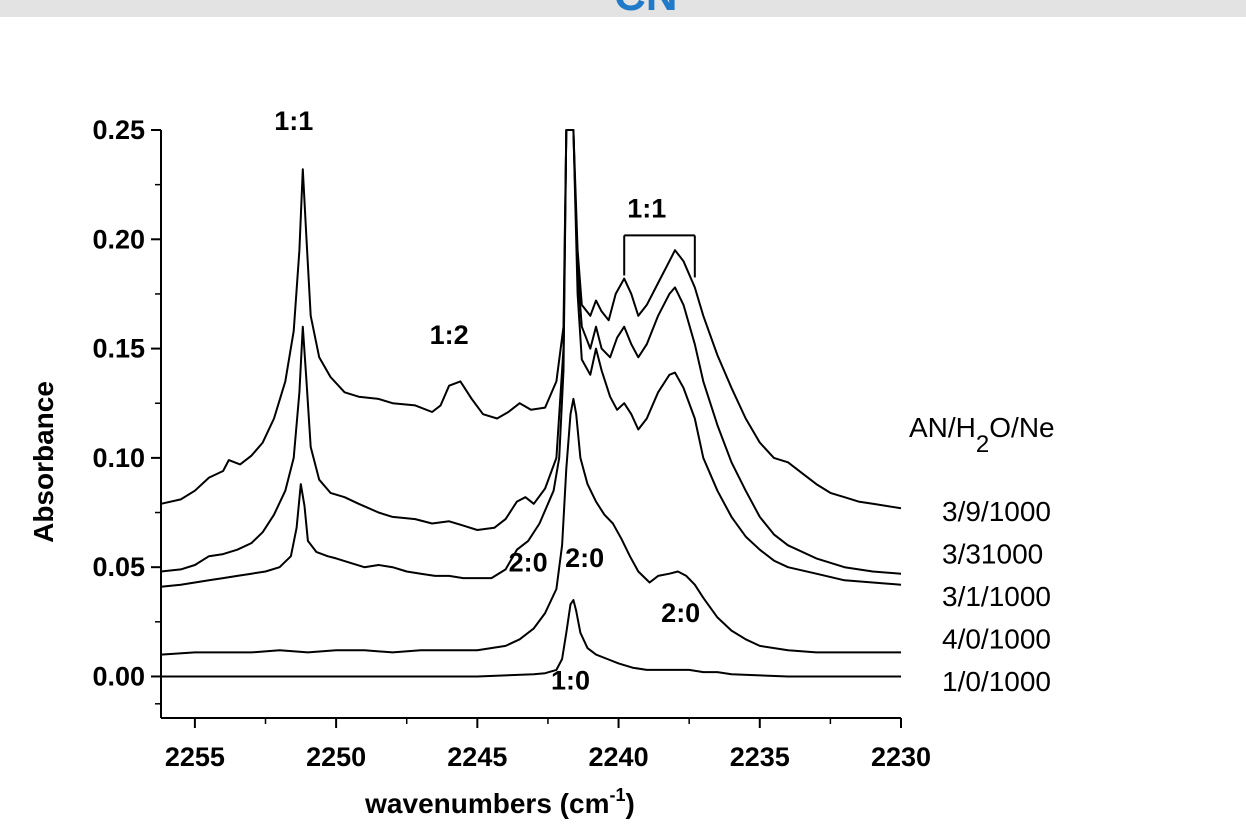  What do you see at coordinates (118, 239) in the screenshot?
I see `y-tick-label: 0.20` at bounding box center [118, 239].